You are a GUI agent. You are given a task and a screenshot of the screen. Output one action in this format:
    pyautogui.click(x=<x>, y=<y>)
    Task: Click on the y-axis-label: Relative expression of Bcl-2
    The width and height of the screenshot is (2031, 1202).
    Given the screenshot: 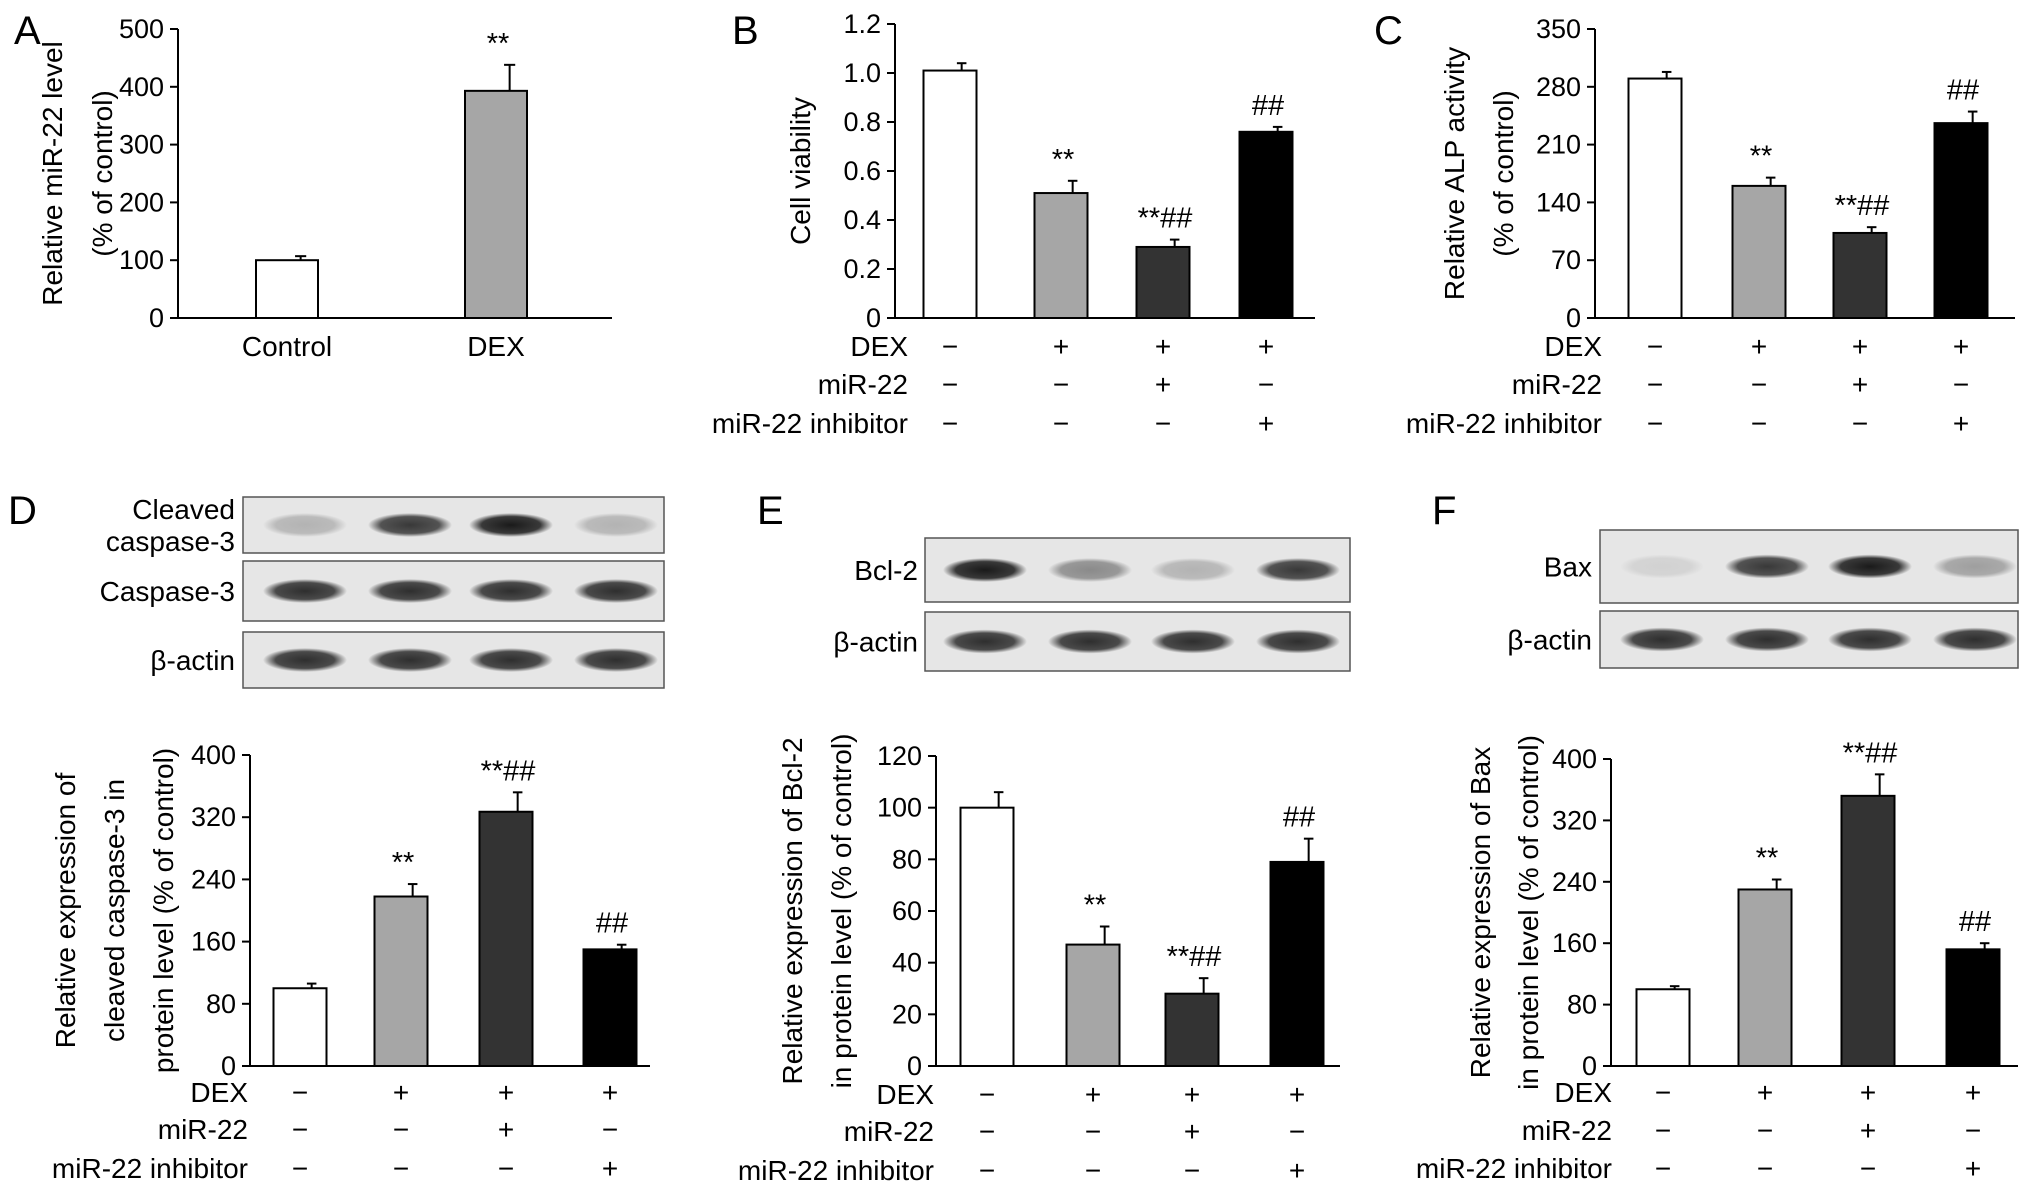 What is the action you would take?
    pyautogui.click(x=792, y=910)
    